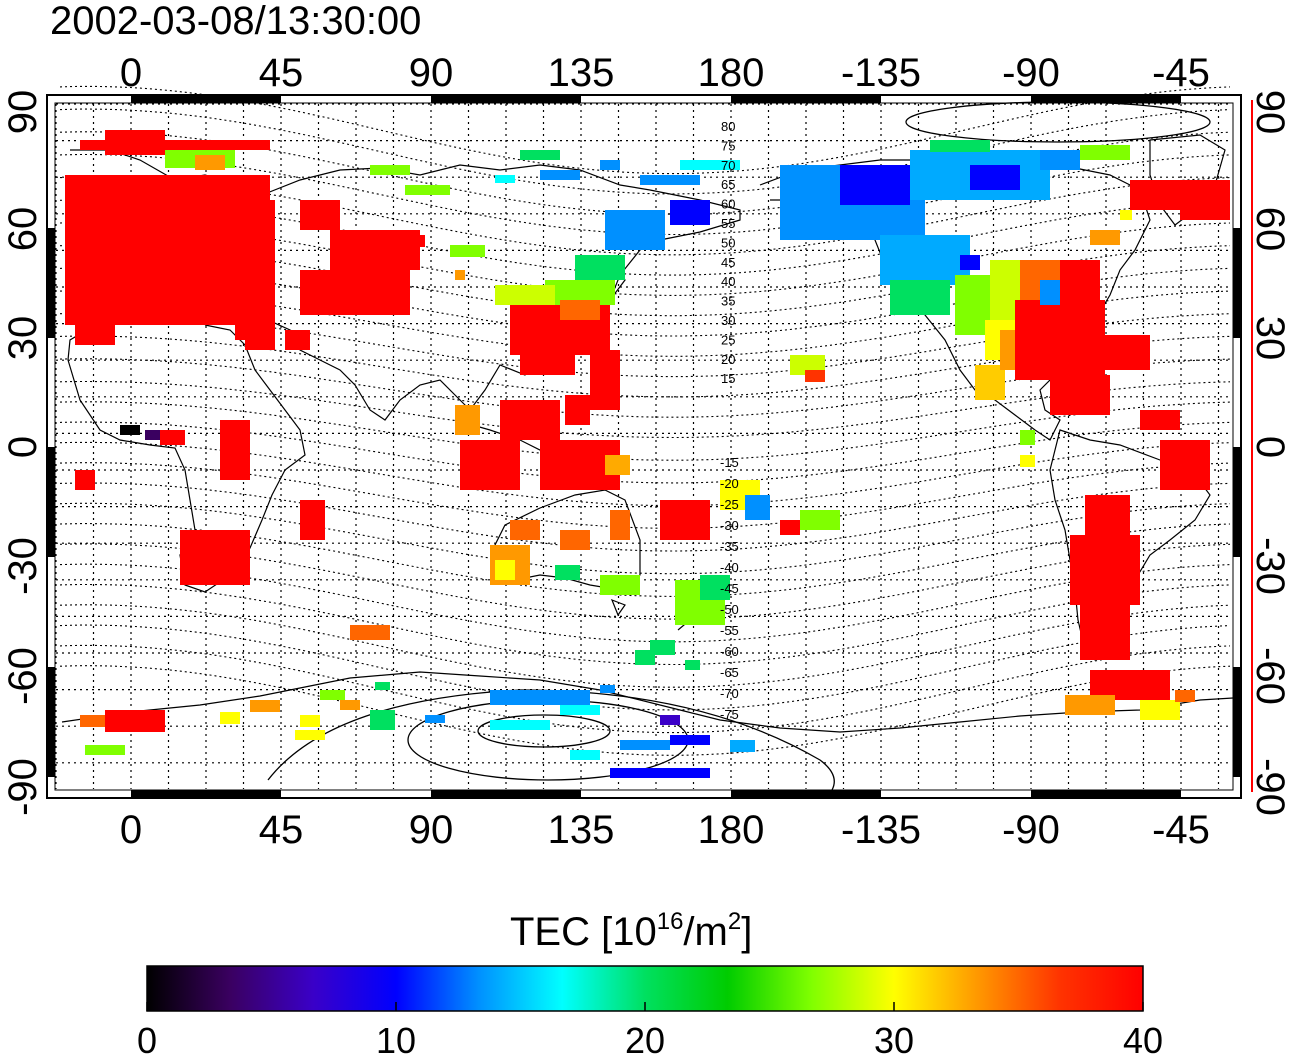 Image resolution: width=1292 pixels, height=1062 pixels. I want to click on colorbar-tick-label: 10, so click(396, 1038).